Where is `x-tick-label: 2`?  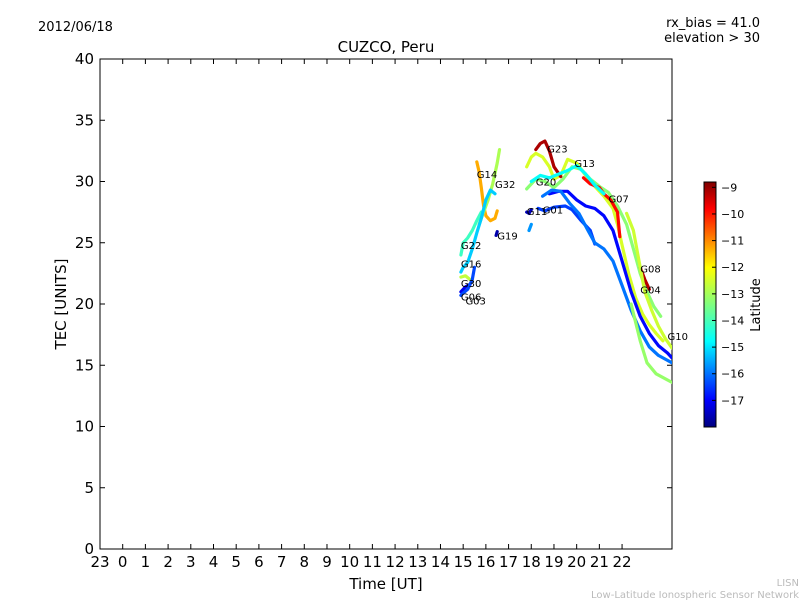 x-tick-label: 2 is located at coordinates (168, 562).